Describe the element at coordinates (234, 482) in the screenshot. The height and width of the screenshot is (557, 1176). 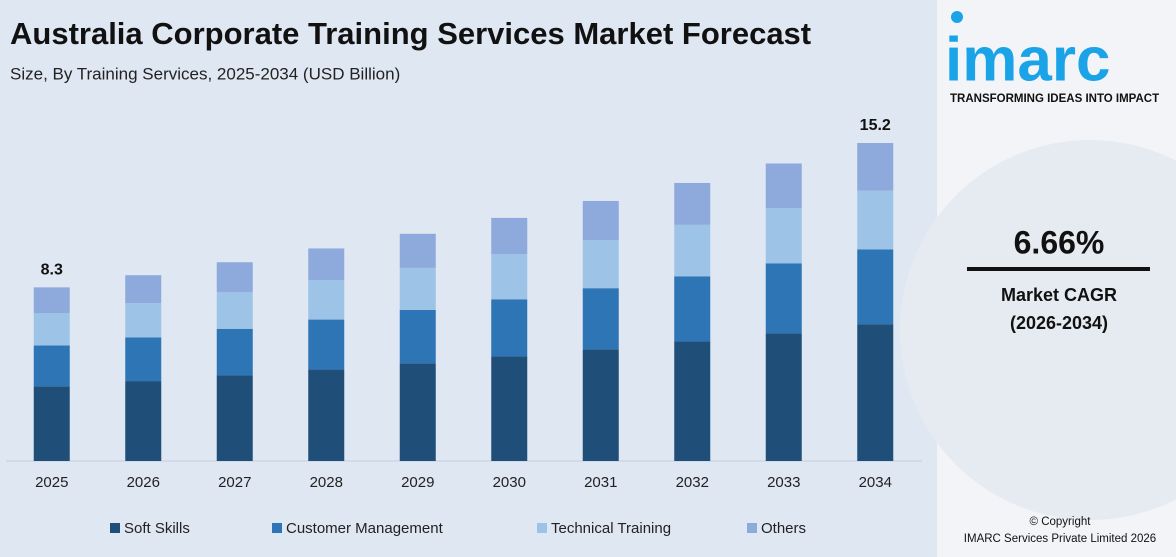
I see `x-tick-label: 2027` at that location.